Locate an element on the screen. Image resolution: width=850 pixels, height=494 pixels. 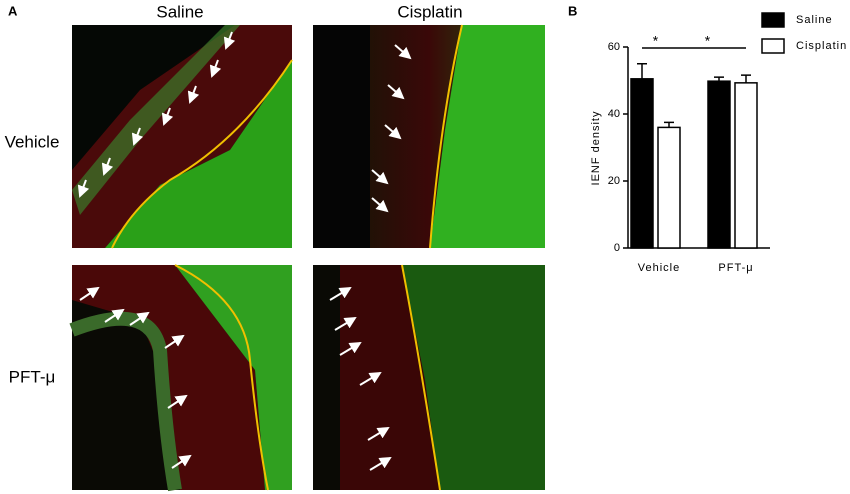
bar-chart: 0 20 40 60 Vehicle PFT-μ * * Saline Cisplatin is located at coordinates (727, 143).